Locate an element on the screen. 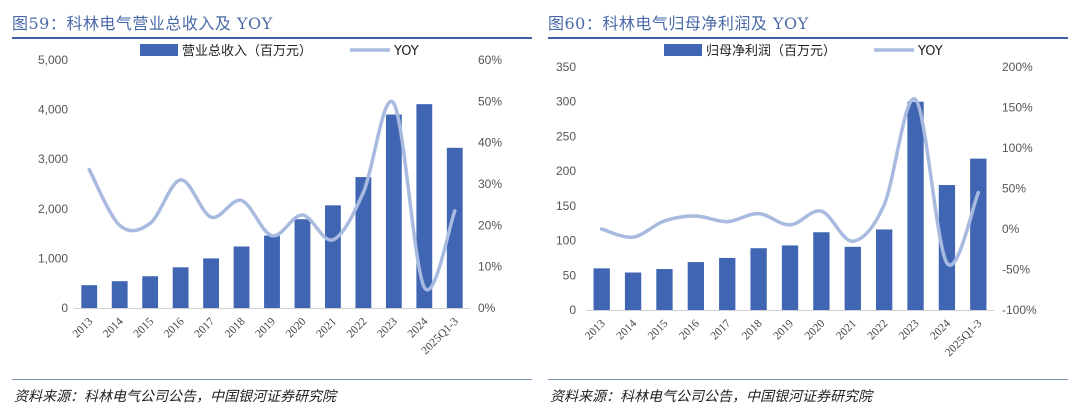  y-left-tick-label: 200 is located at coordinates (566, 171).